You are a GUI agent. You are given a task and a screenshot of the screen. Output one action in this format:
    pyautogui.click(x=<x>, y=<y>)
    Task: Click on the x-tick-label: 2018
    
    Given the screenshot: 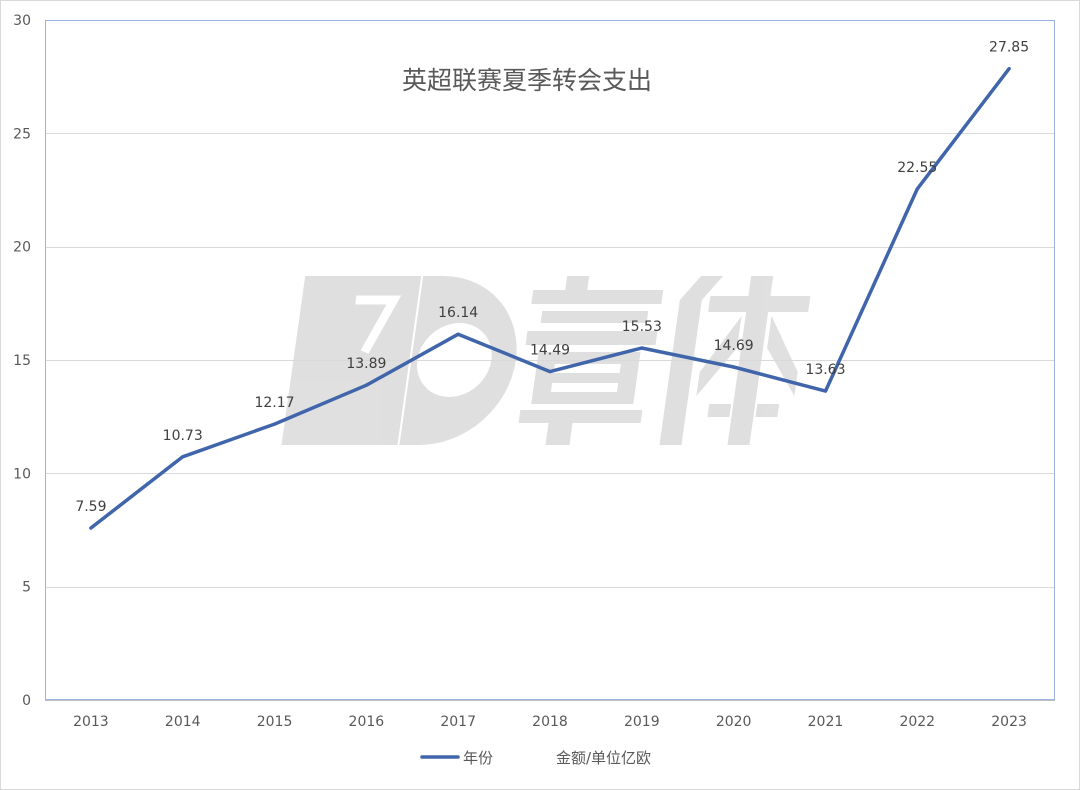 What is the action you would take?
    pyautogui.click(x=550, y=722)
    